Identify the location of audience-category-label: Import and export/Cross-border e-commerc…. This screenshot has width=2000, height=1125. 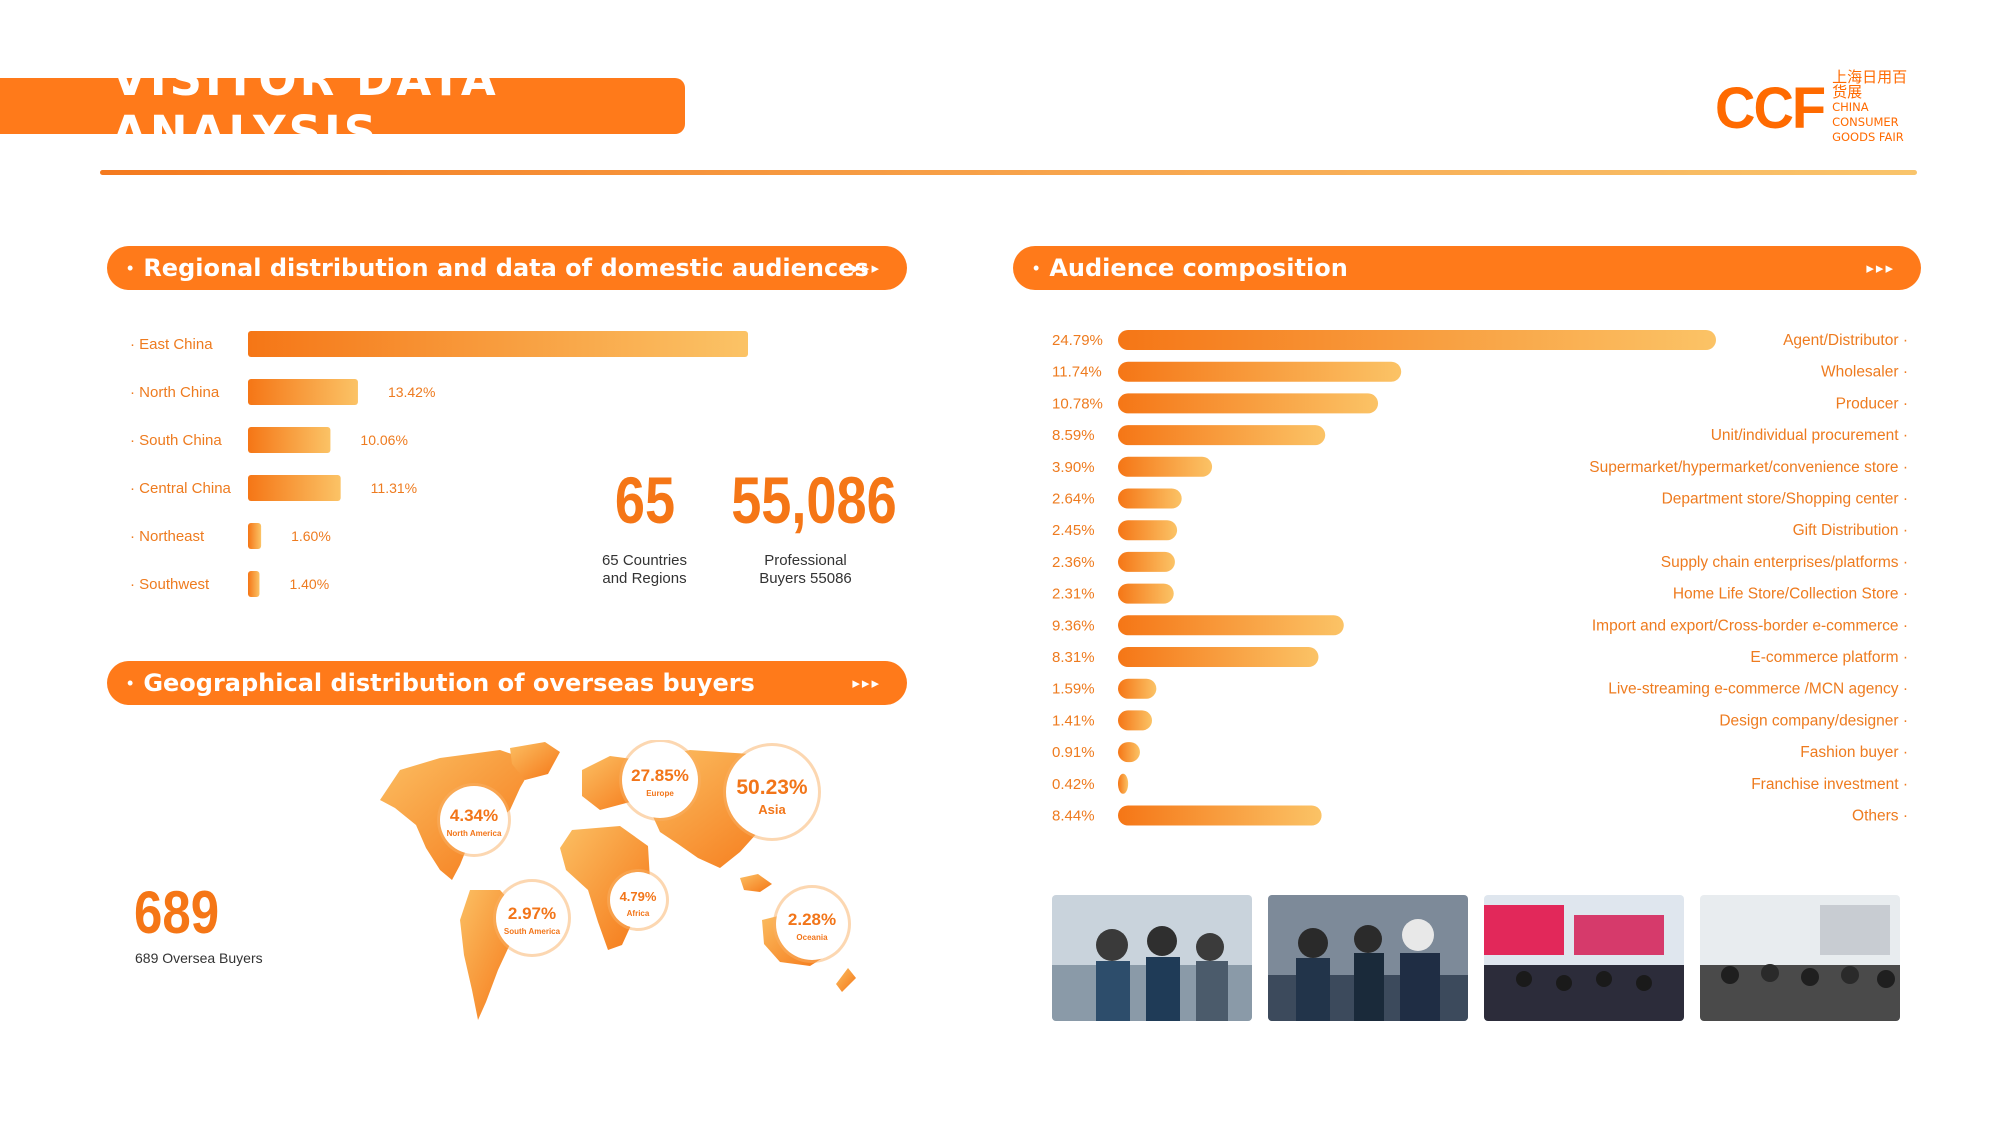
(1750, 625).